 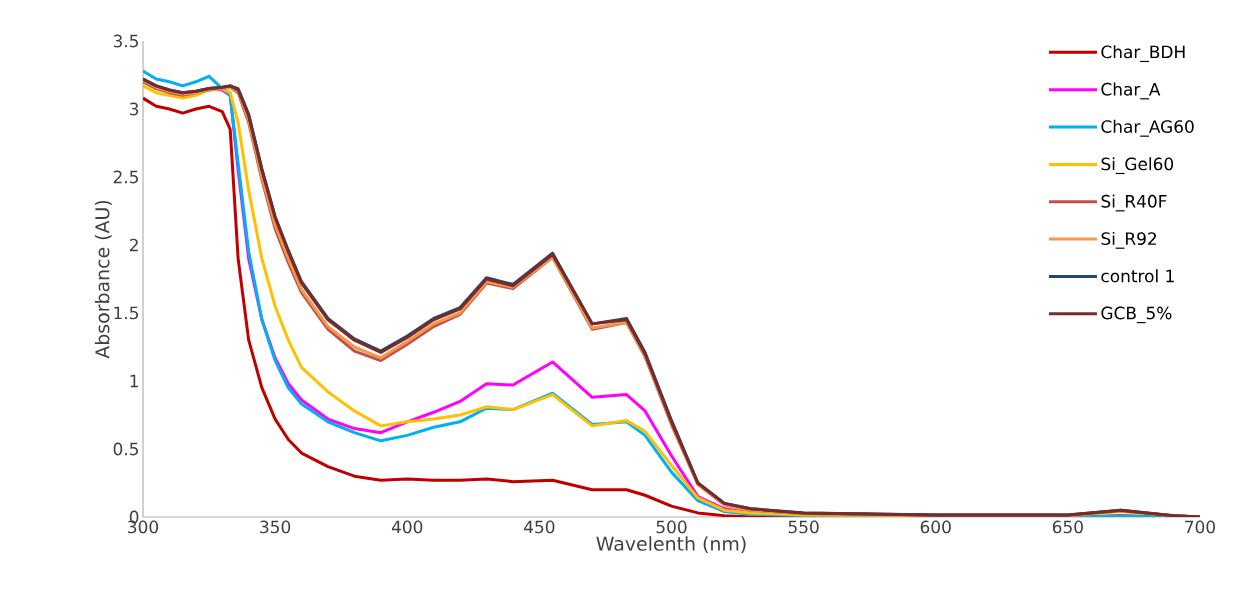 What do you see at coordinates (103, 279) in the screenshot?
I see `y-axis-title: Absorbance (AU)` at bounding box center [103, 279].